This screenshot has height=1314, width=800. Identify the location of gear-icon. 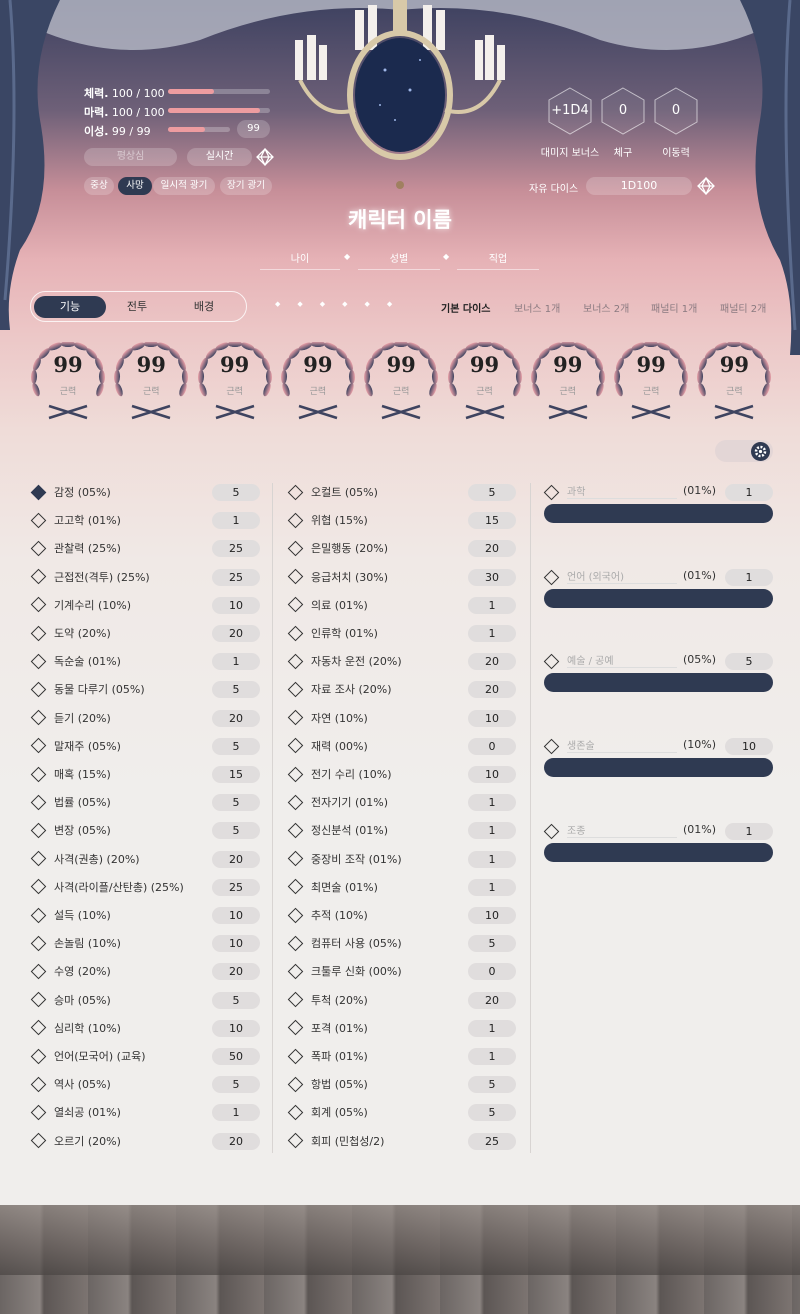
(760, 451).